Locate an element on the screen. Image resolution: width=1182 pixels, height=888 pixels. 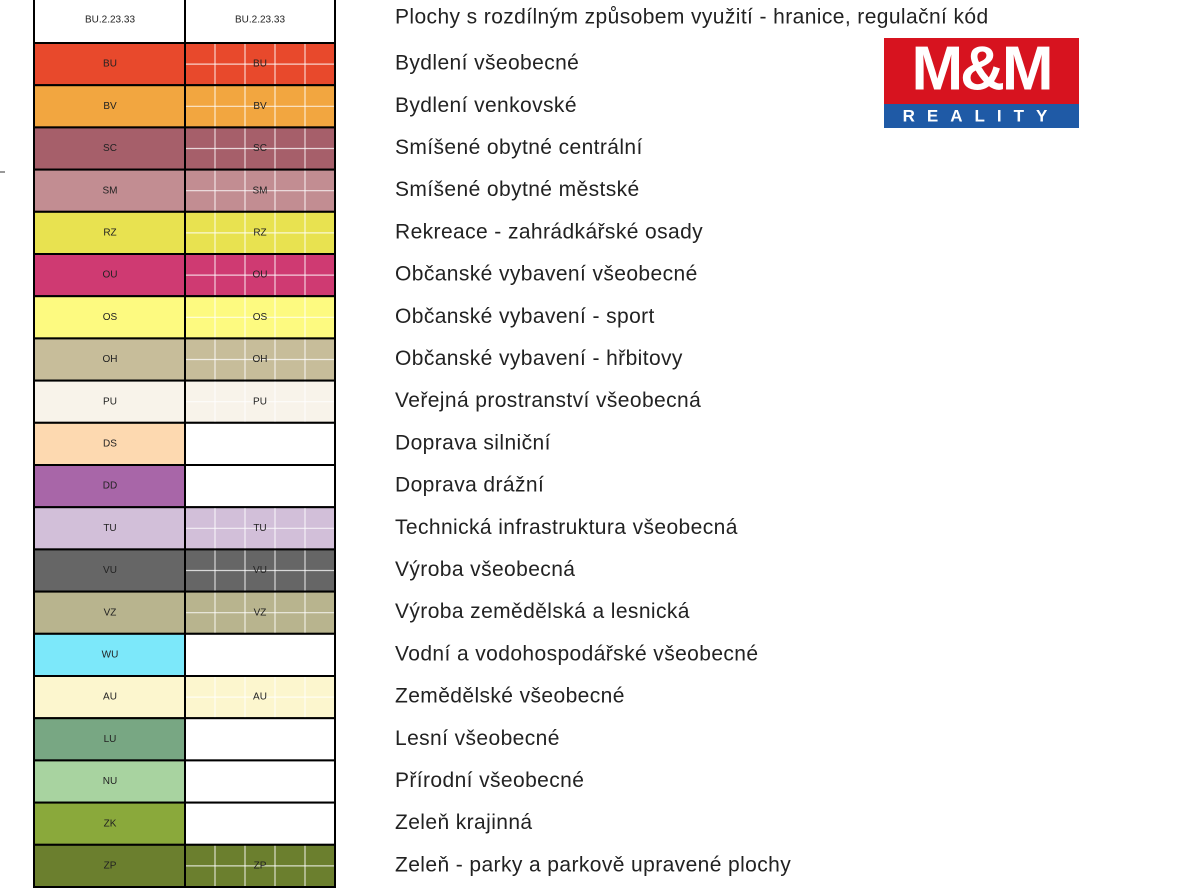
code: DS is located at coordinates (110, 444).